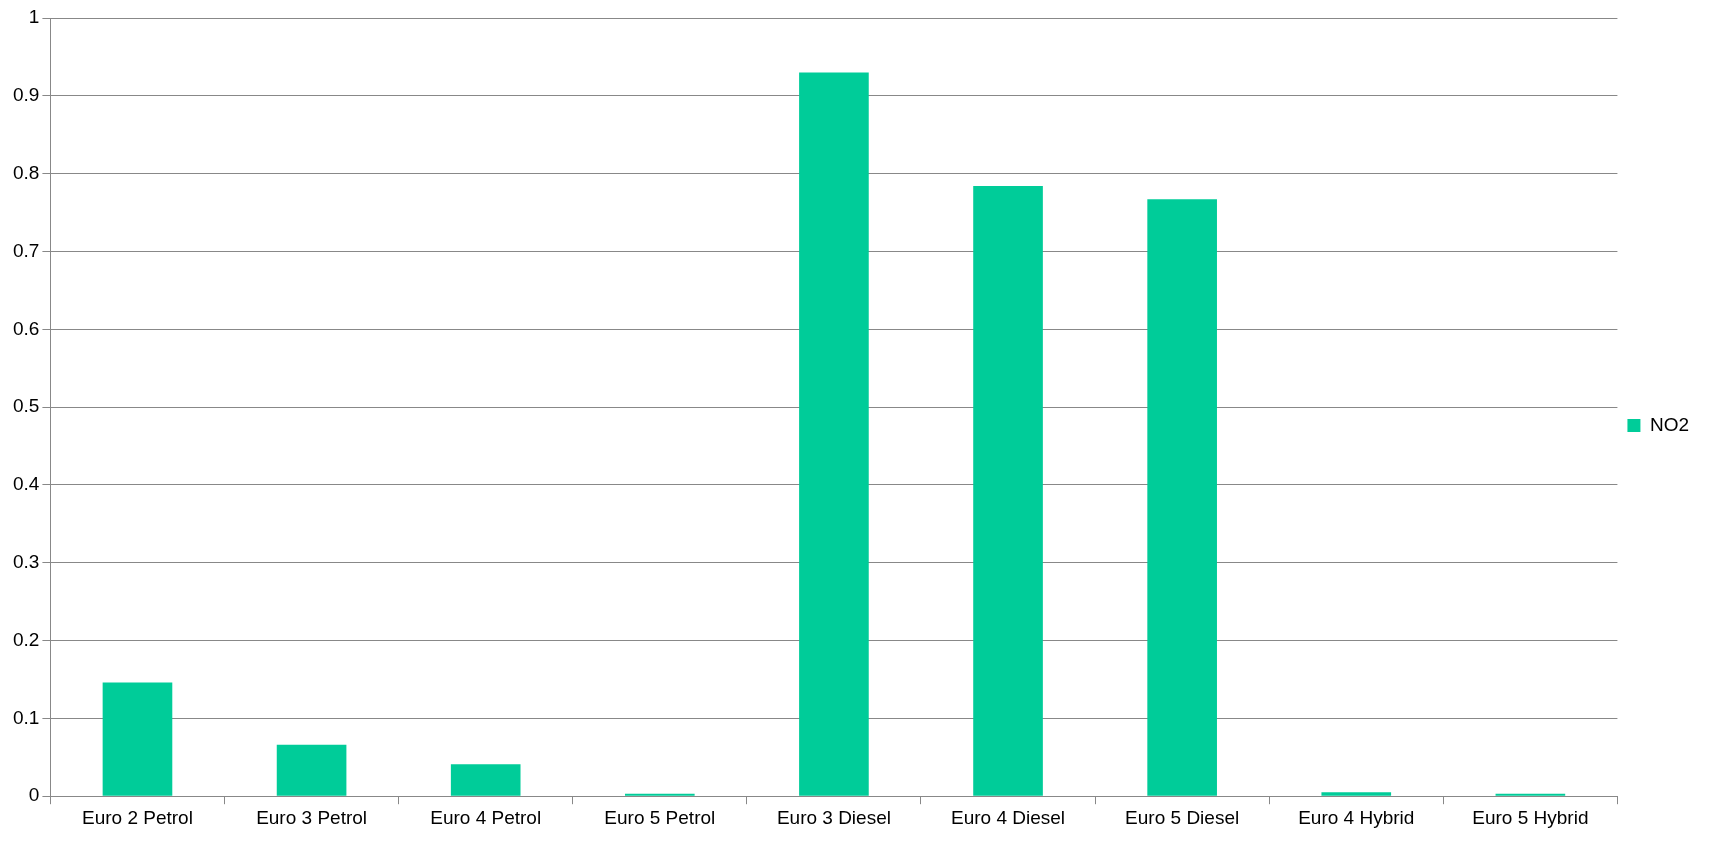  Describe the element at coordinates (26, 406) in the screenshot. I see `y-tick-label: 0.5` at that location.